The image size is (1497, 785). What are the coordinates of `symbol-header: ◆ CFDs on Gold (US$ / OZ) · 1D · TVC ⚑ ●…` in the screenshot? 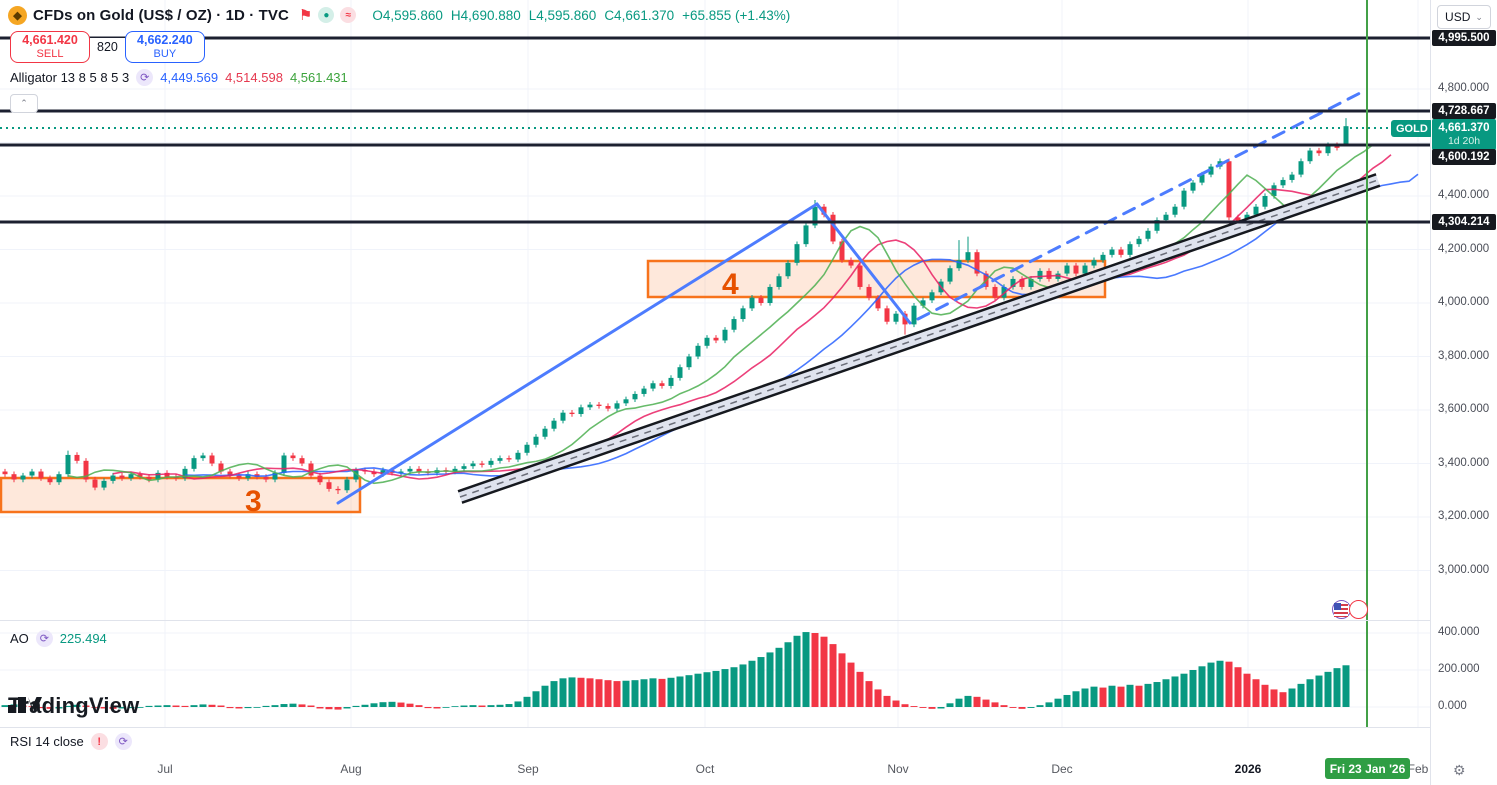 It's located at (399, 15).